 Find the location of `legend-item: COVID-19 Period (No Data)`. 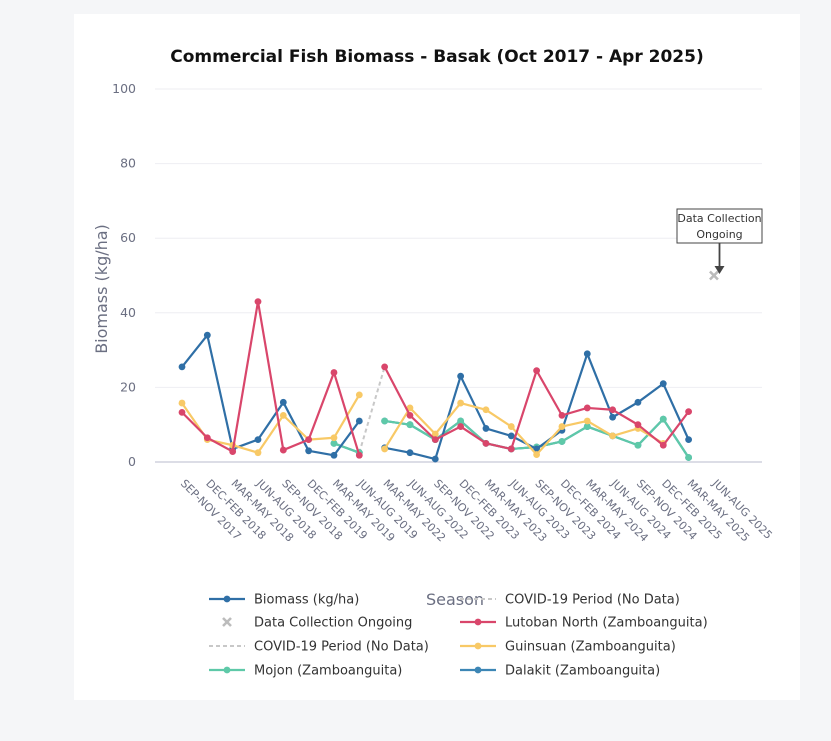

legend-item: COVID-19 Period (No Data) is located at coordinates (319, 647).